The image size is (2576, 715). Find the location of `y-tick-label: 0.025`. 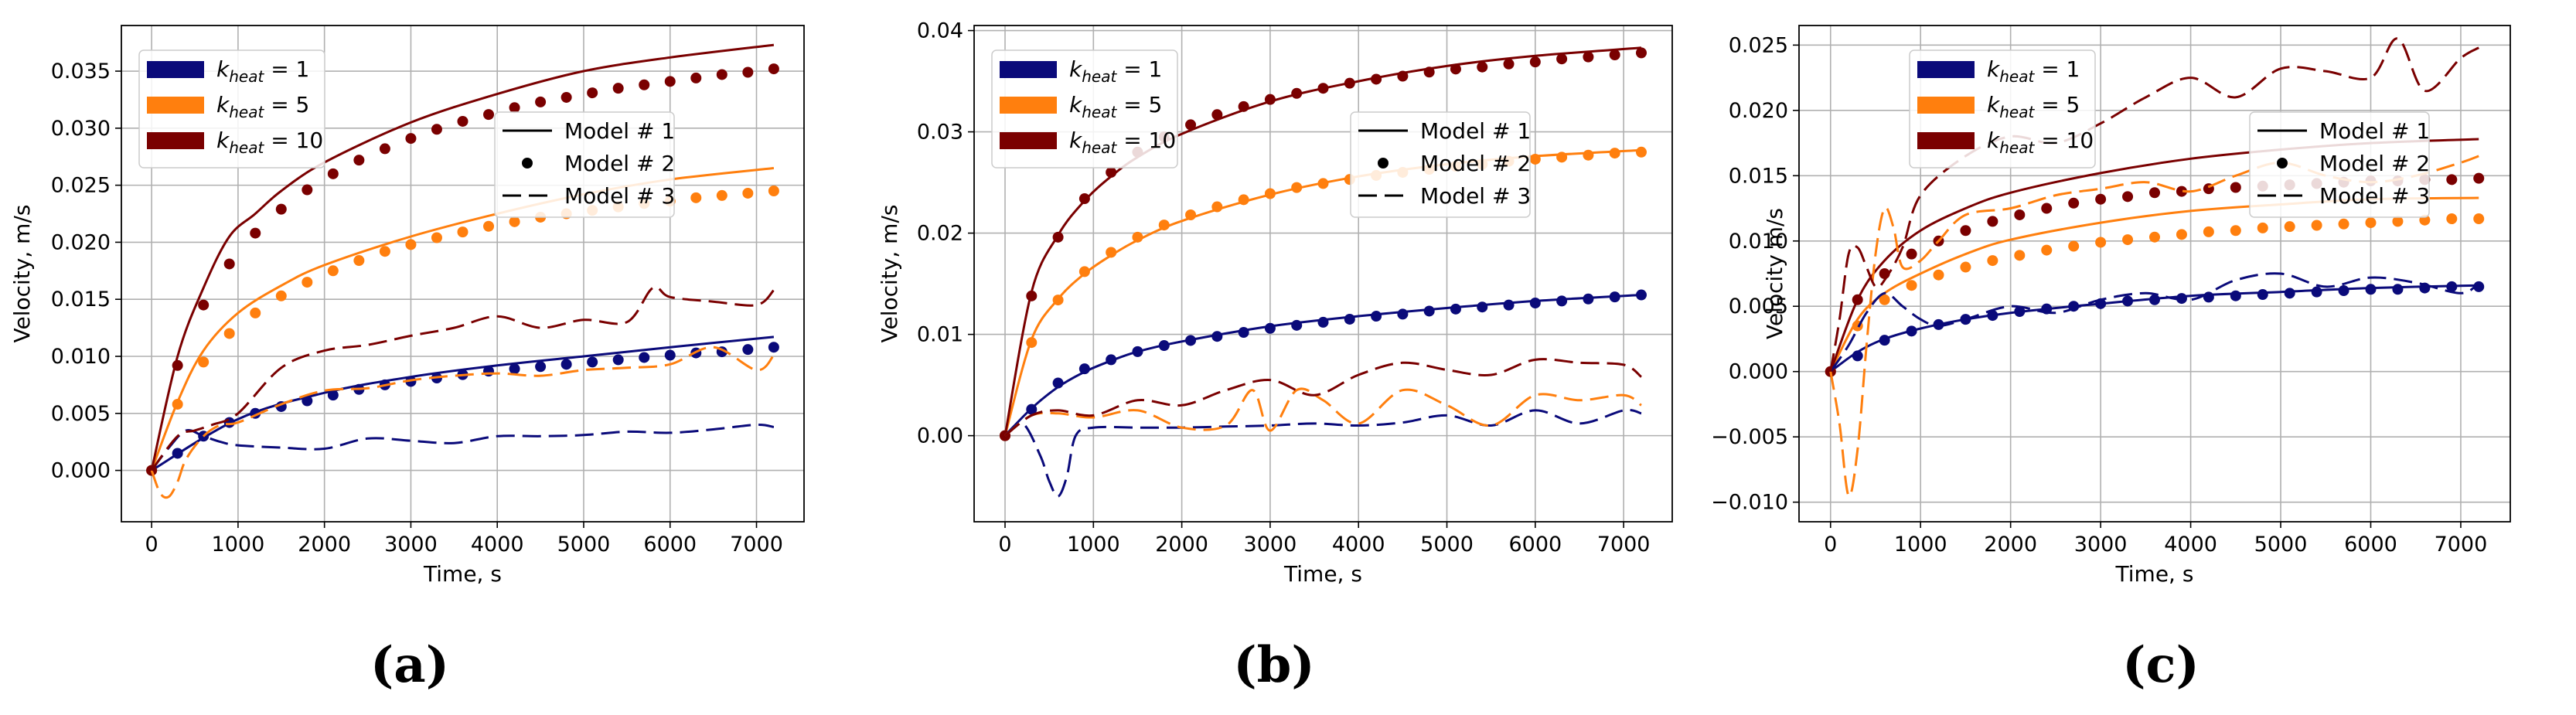

y-tick-label: 0.025 is located at coordinates (1758, 45).